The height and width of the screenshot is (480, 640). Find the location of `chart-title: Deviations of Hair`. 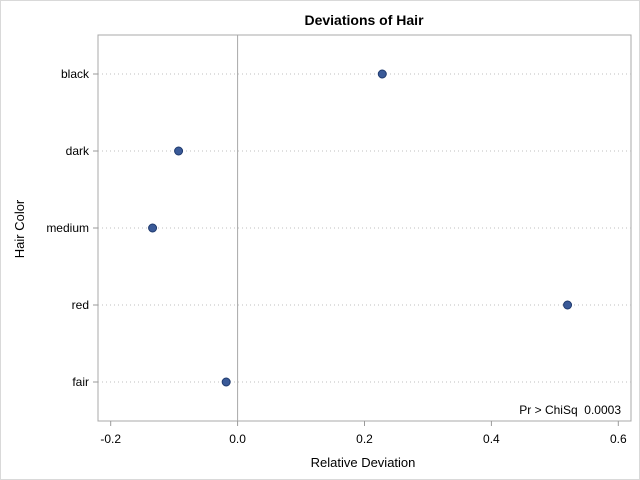

chart-title: Deviations of Hair is located at coordinates (364, 20).